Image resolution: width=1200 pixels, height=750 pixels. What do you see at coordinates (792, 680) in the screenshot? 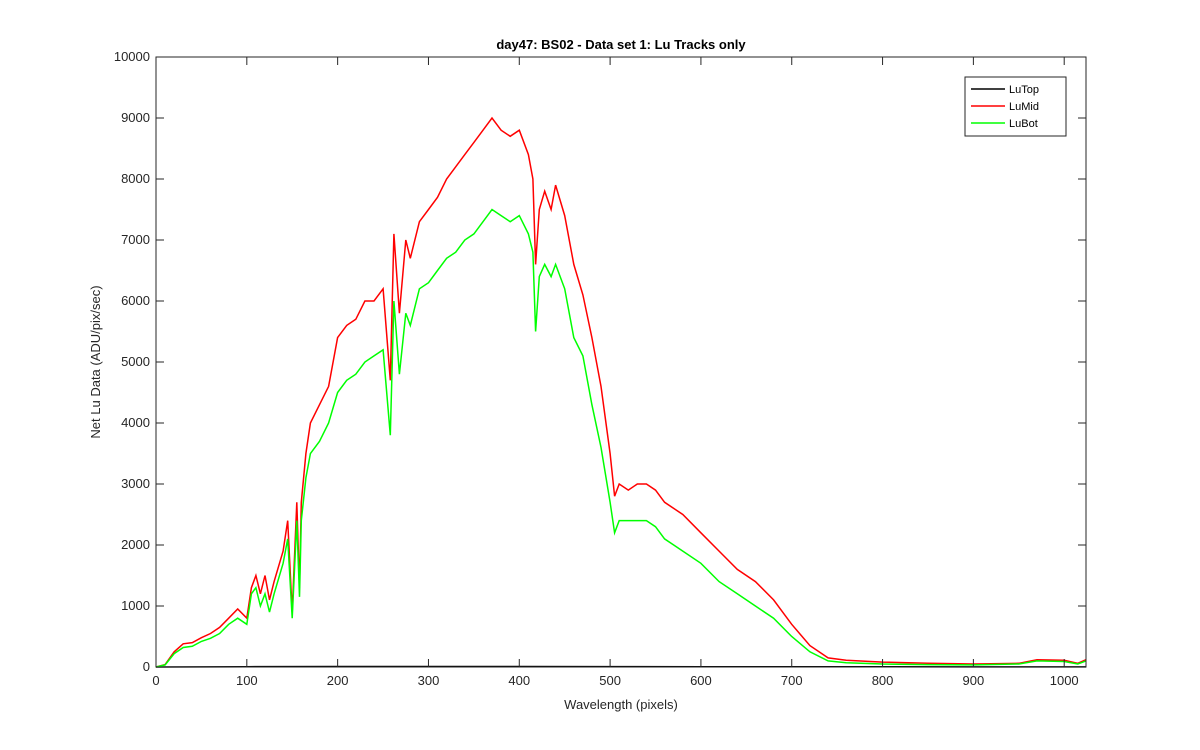
I see `x-tick-label: 700` at bounding box center [792, 680].